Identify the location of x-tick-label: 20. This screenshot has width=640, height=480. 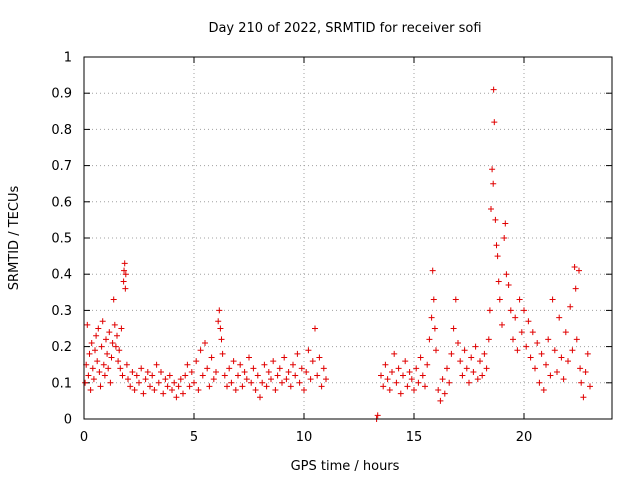
(524, 437).